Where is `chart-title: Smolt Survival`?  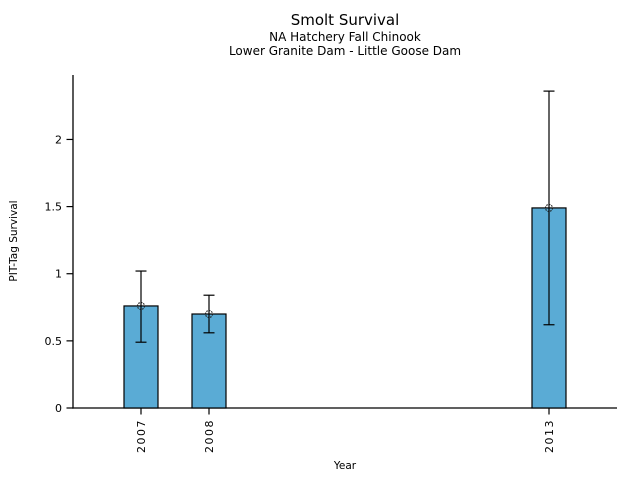 chart-title: Smolt Survival is located at coordinates (345, 20).